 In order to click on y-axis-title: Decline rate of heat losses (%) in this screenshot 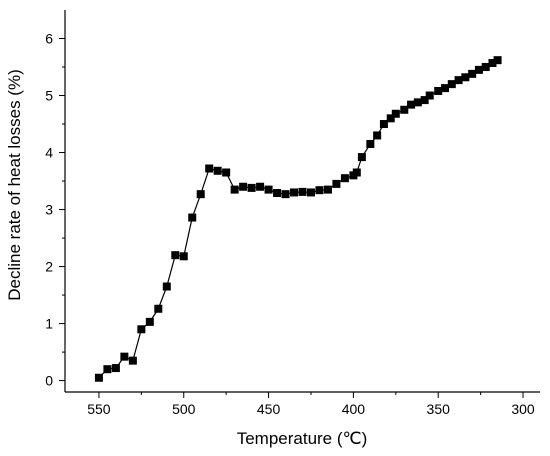, I will do `click(14, 185)`.